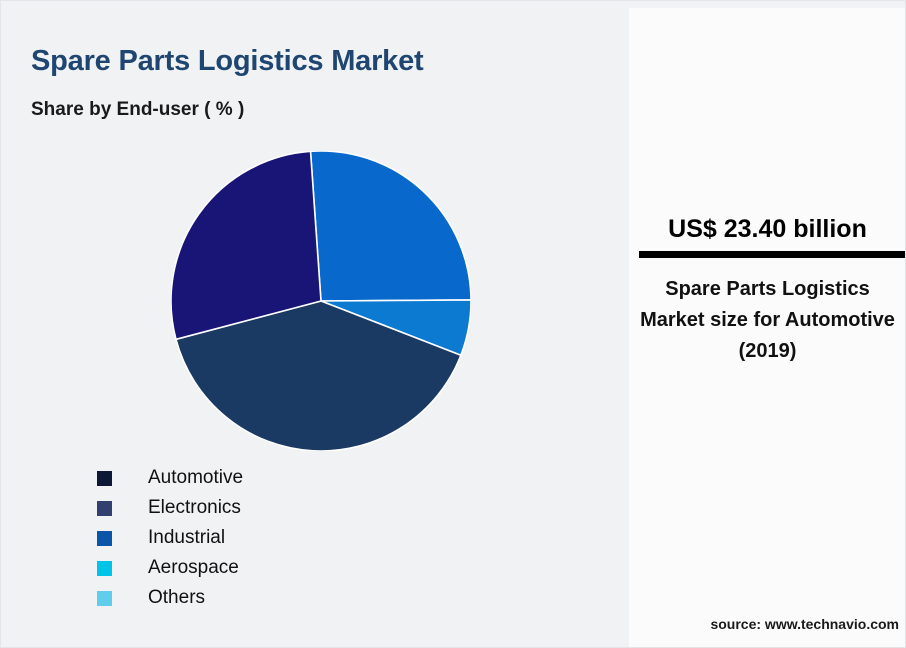  I want to click on legend-item-aerospace: Aerospace, so click(170, 568).